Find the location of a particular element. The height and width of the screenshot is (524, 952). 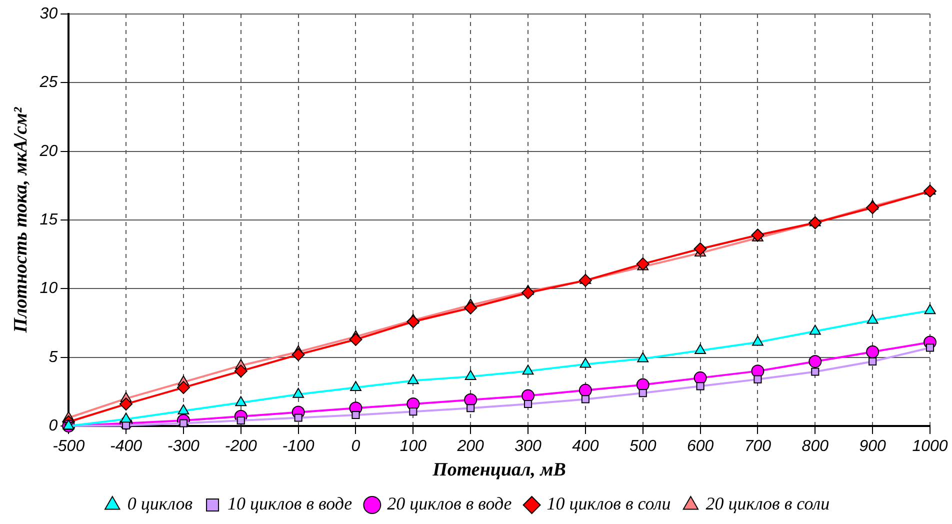

x-tick-label: -300 is located at coordinates (183, 447).